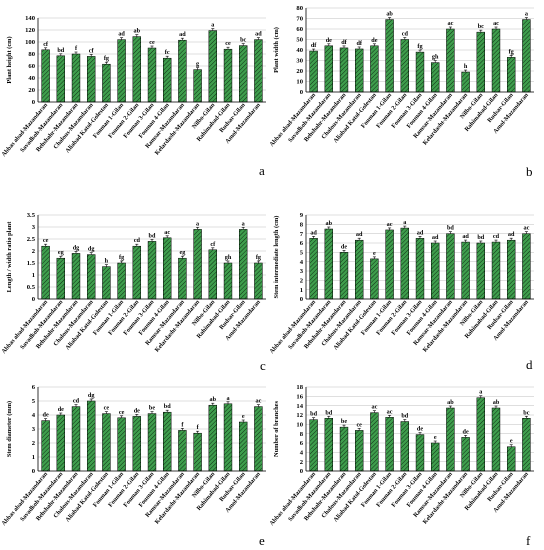 The width and height of the screenshot is (544, 550). What do you see at coordinates (299, 397) in the screenshot?
I see `y-tick-label: 16` at bounding box center [299, 397].